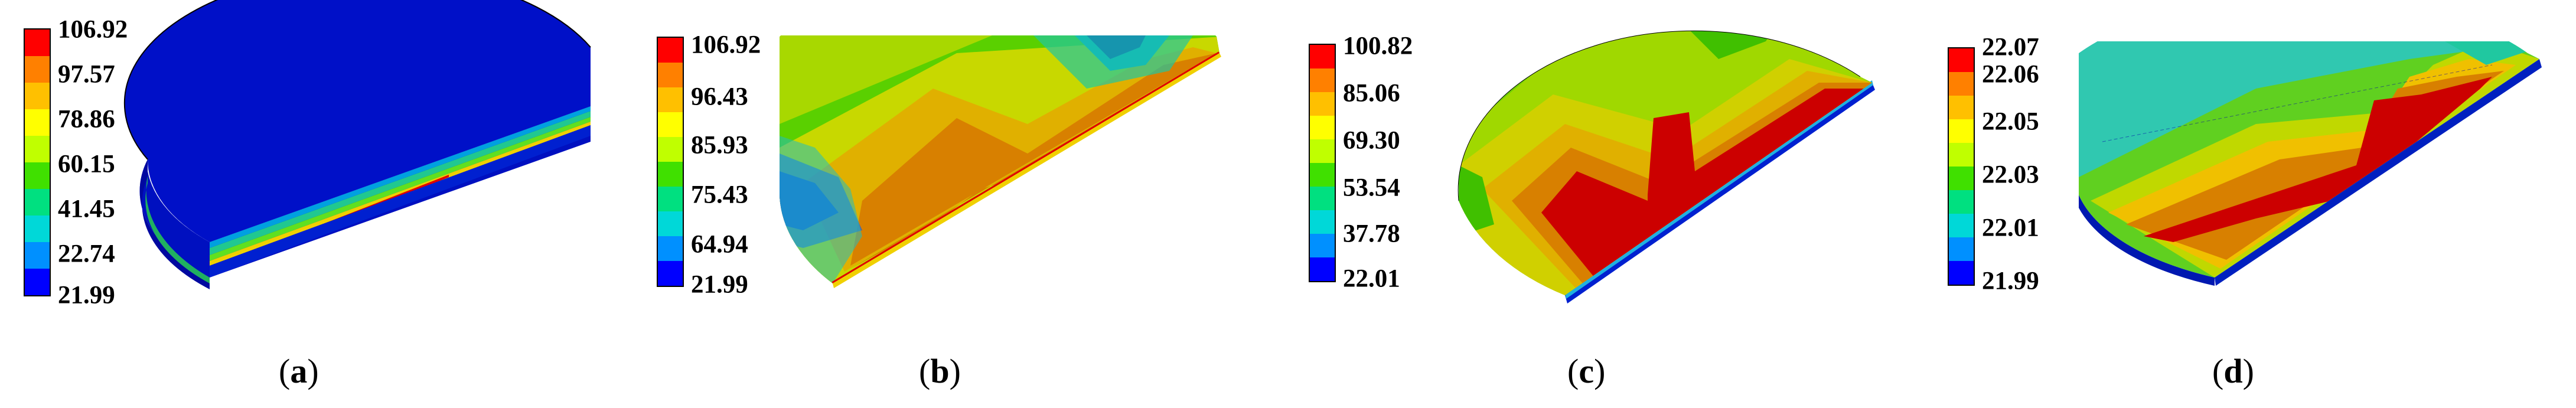 This screenshot has width=2576, height=408. I want to click on colorbar-tick: 85.93, so click(719, 145).